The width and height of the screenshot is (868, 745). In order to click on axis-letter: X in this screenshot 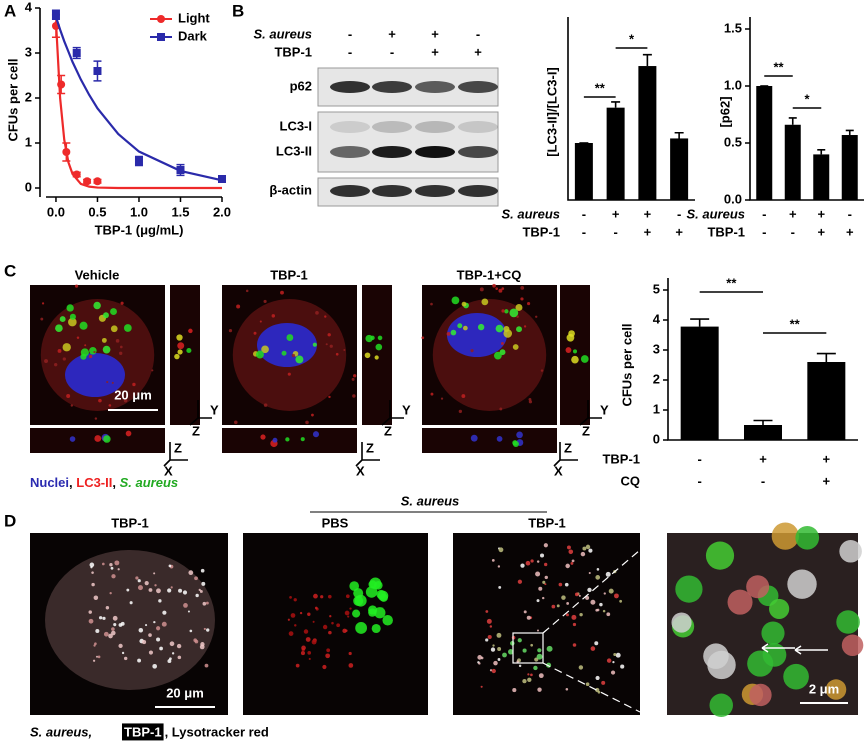, I will do `click(168, 470)`.